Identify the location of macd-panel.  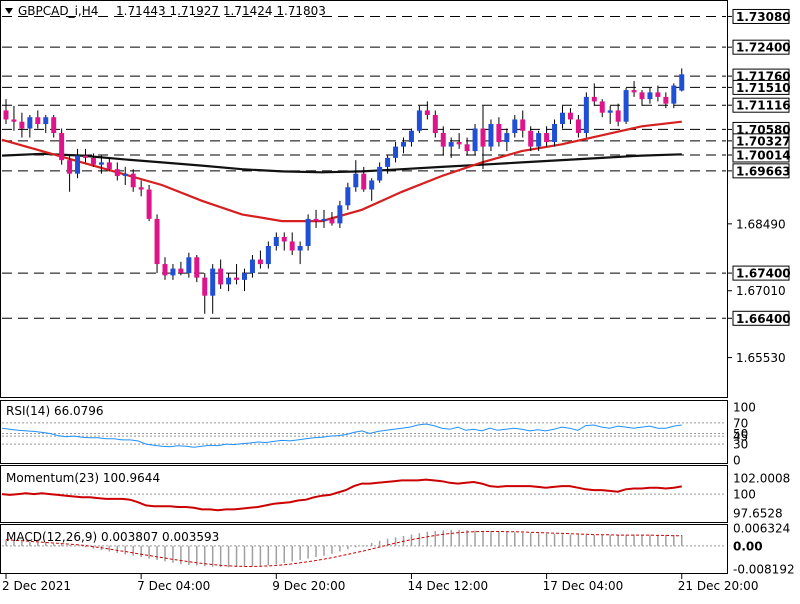
(364, 549).